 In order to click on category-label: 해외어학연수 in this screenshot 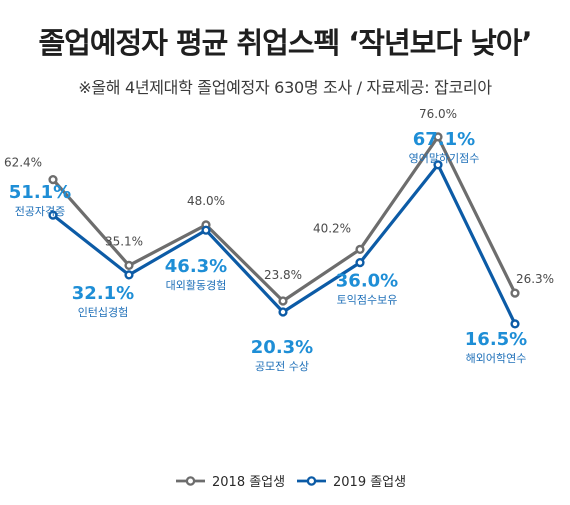, I will do `click(496, 358)`.